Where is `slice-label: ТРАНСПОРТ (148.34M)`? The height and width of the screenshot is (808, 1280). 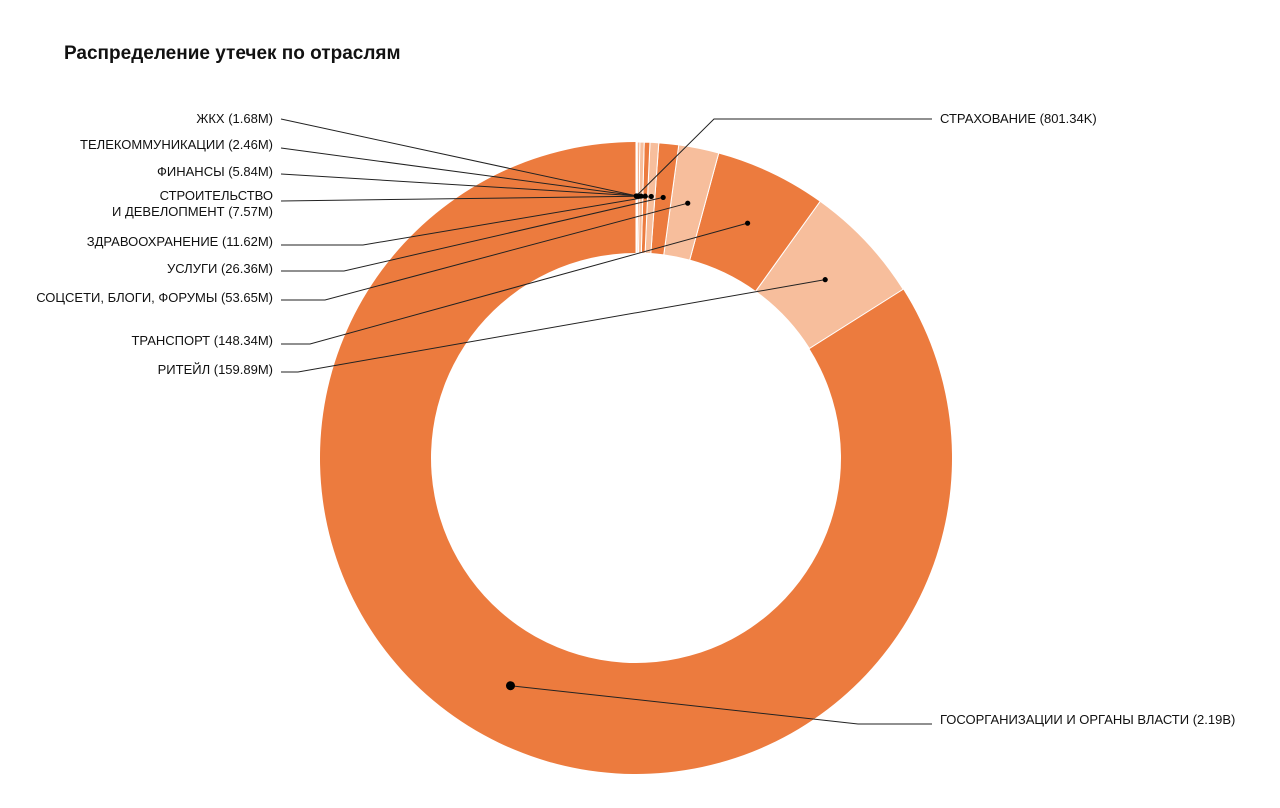 slice-label: ТРАНСПОРТ (148.34M) is located at coordinates (202, 340).